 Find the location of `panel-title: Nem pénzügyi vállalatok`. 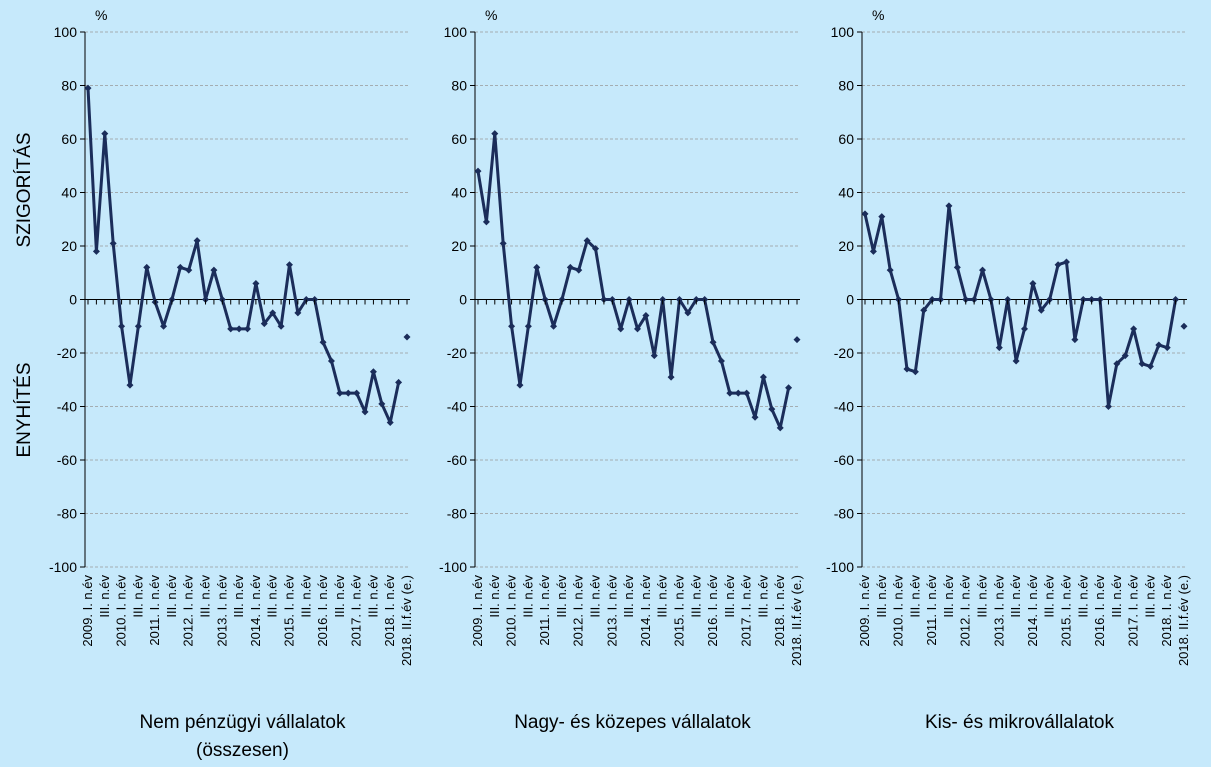

panel-title: Nem pénzügyi vállalatok is located at coordinates (243, 722).